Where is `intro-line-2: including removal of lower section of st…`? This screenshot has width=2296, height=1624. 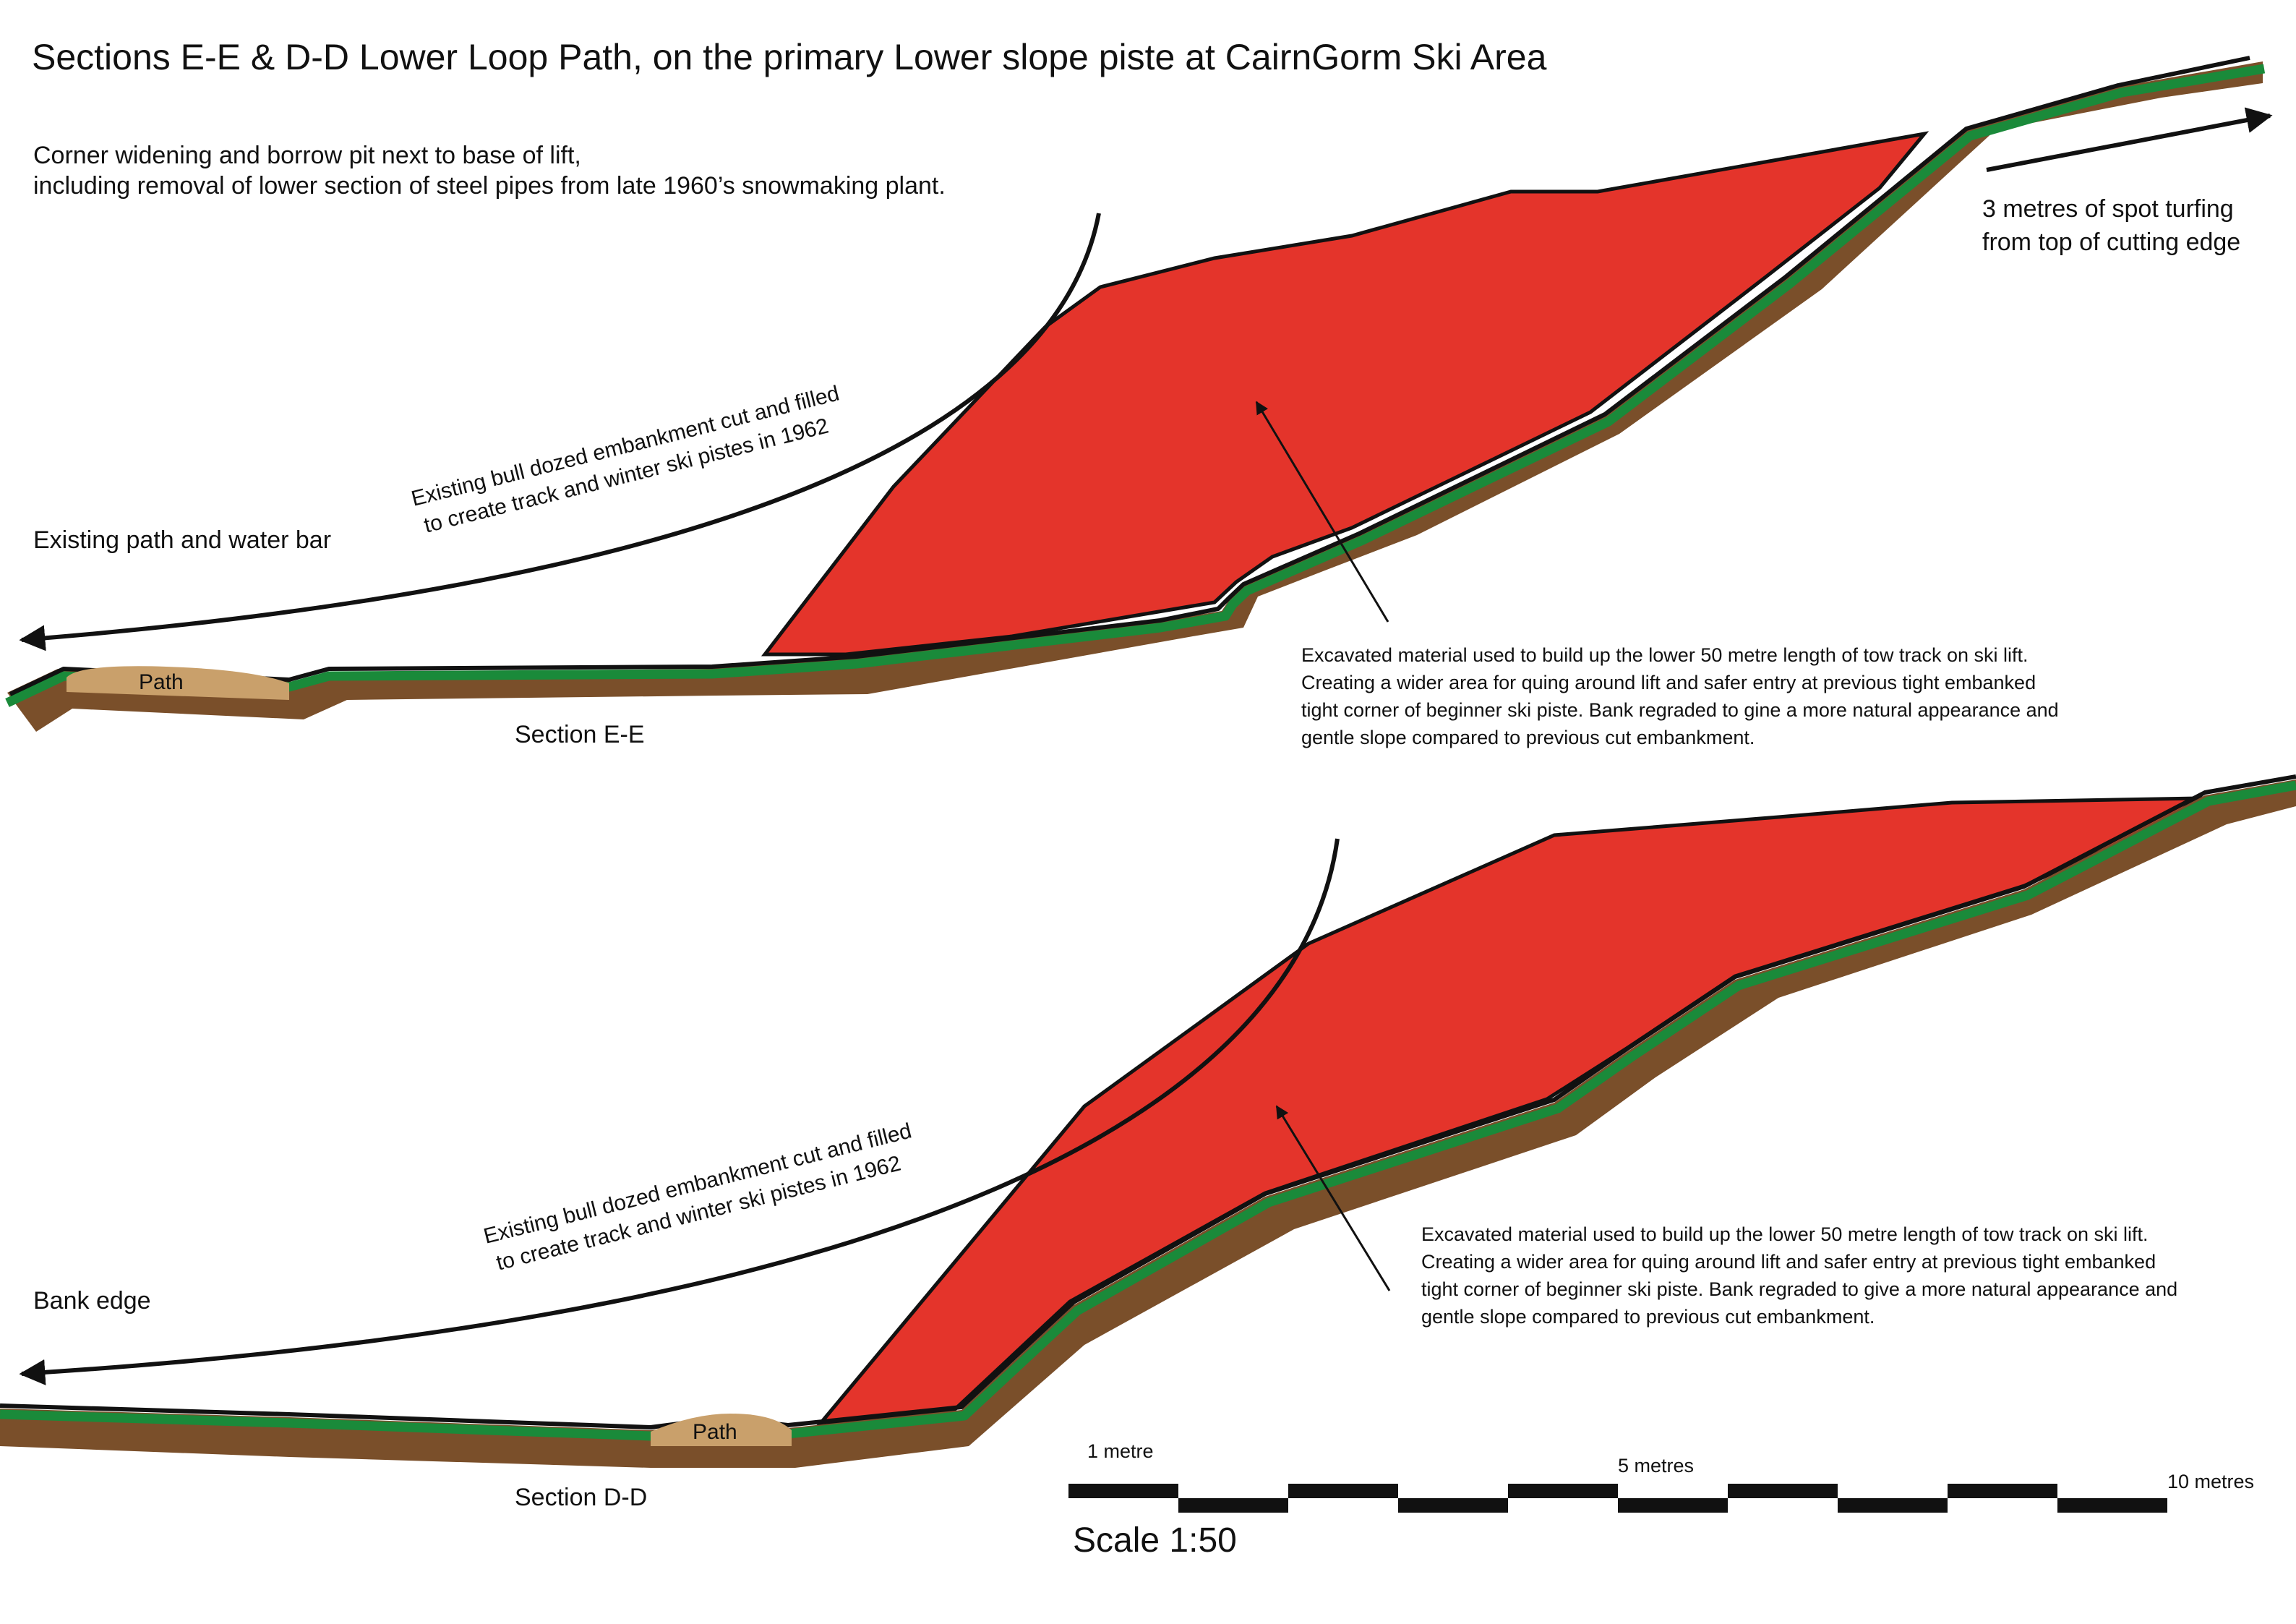
intro-line-2: including removal of lower section of st… is located at coordinates (489, 186).